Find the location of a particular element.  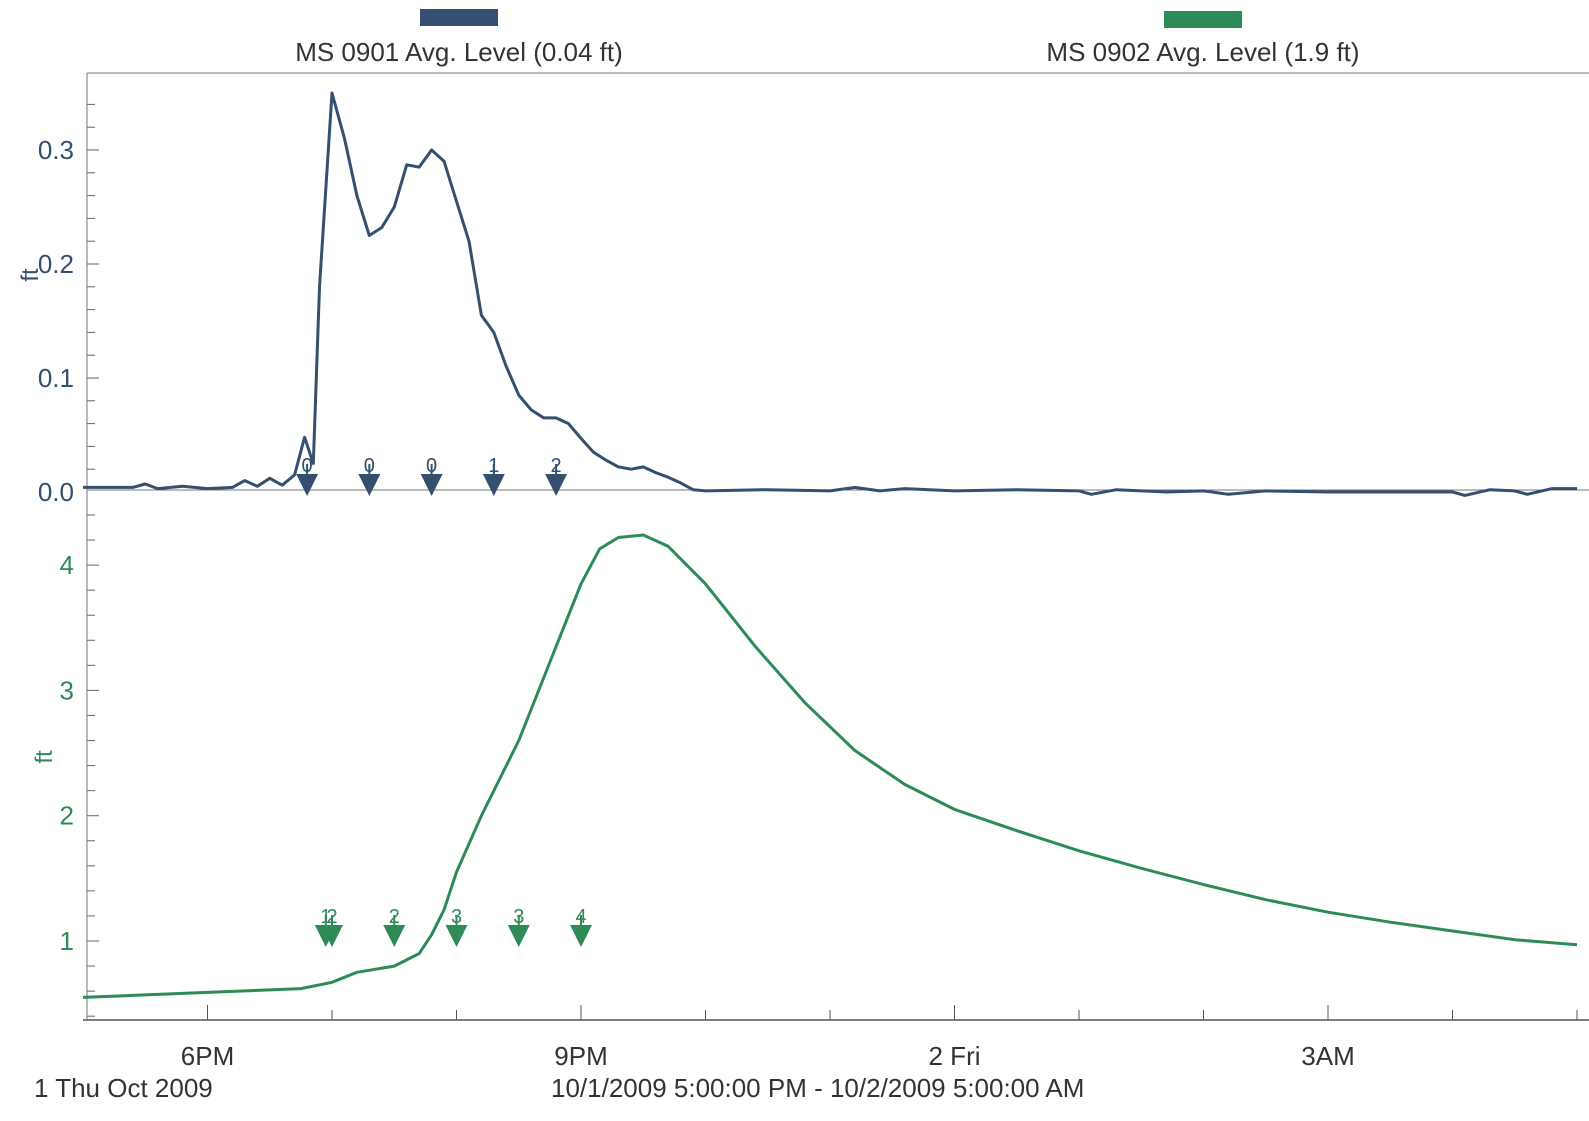

top-y-tick-label: 0.0 is located at coordinates (56, 492).